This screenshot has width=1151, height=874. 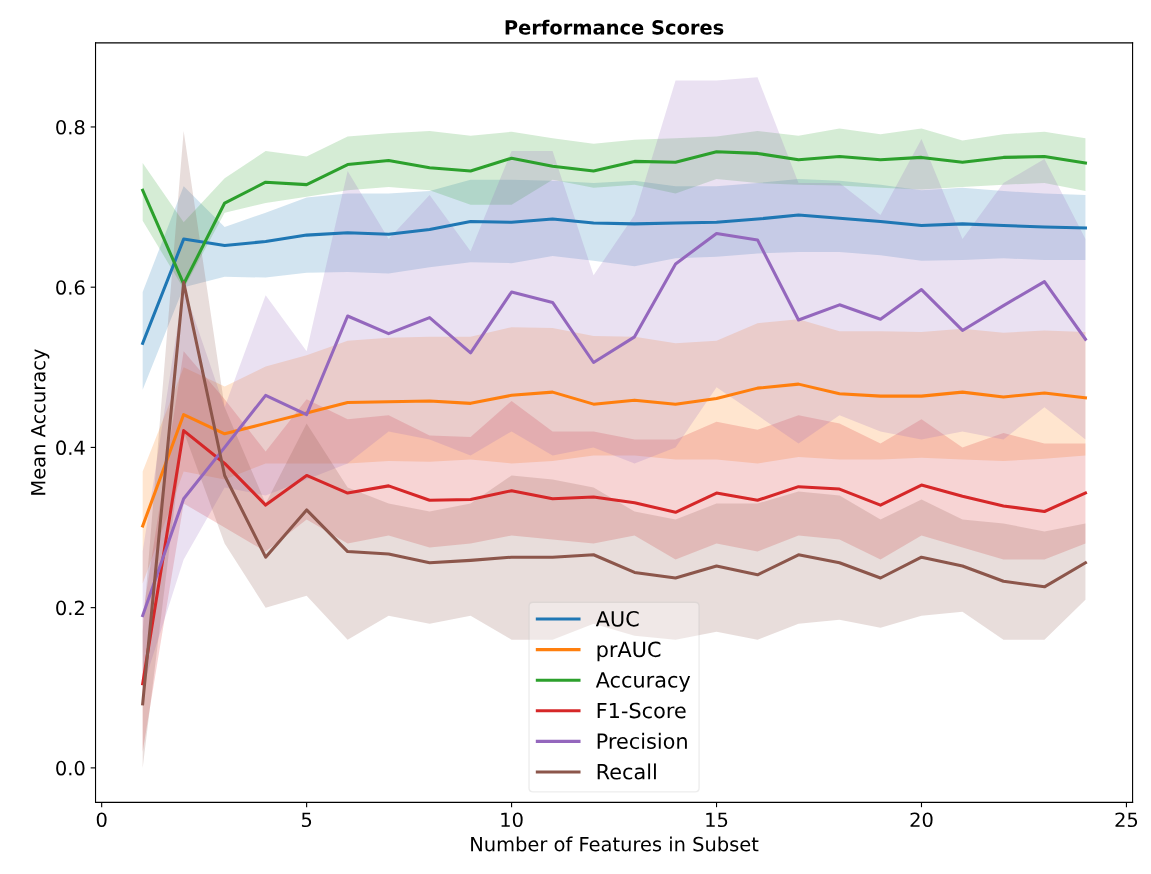 I want to click on legend-label: prAUC, so click(x=629, y=651).